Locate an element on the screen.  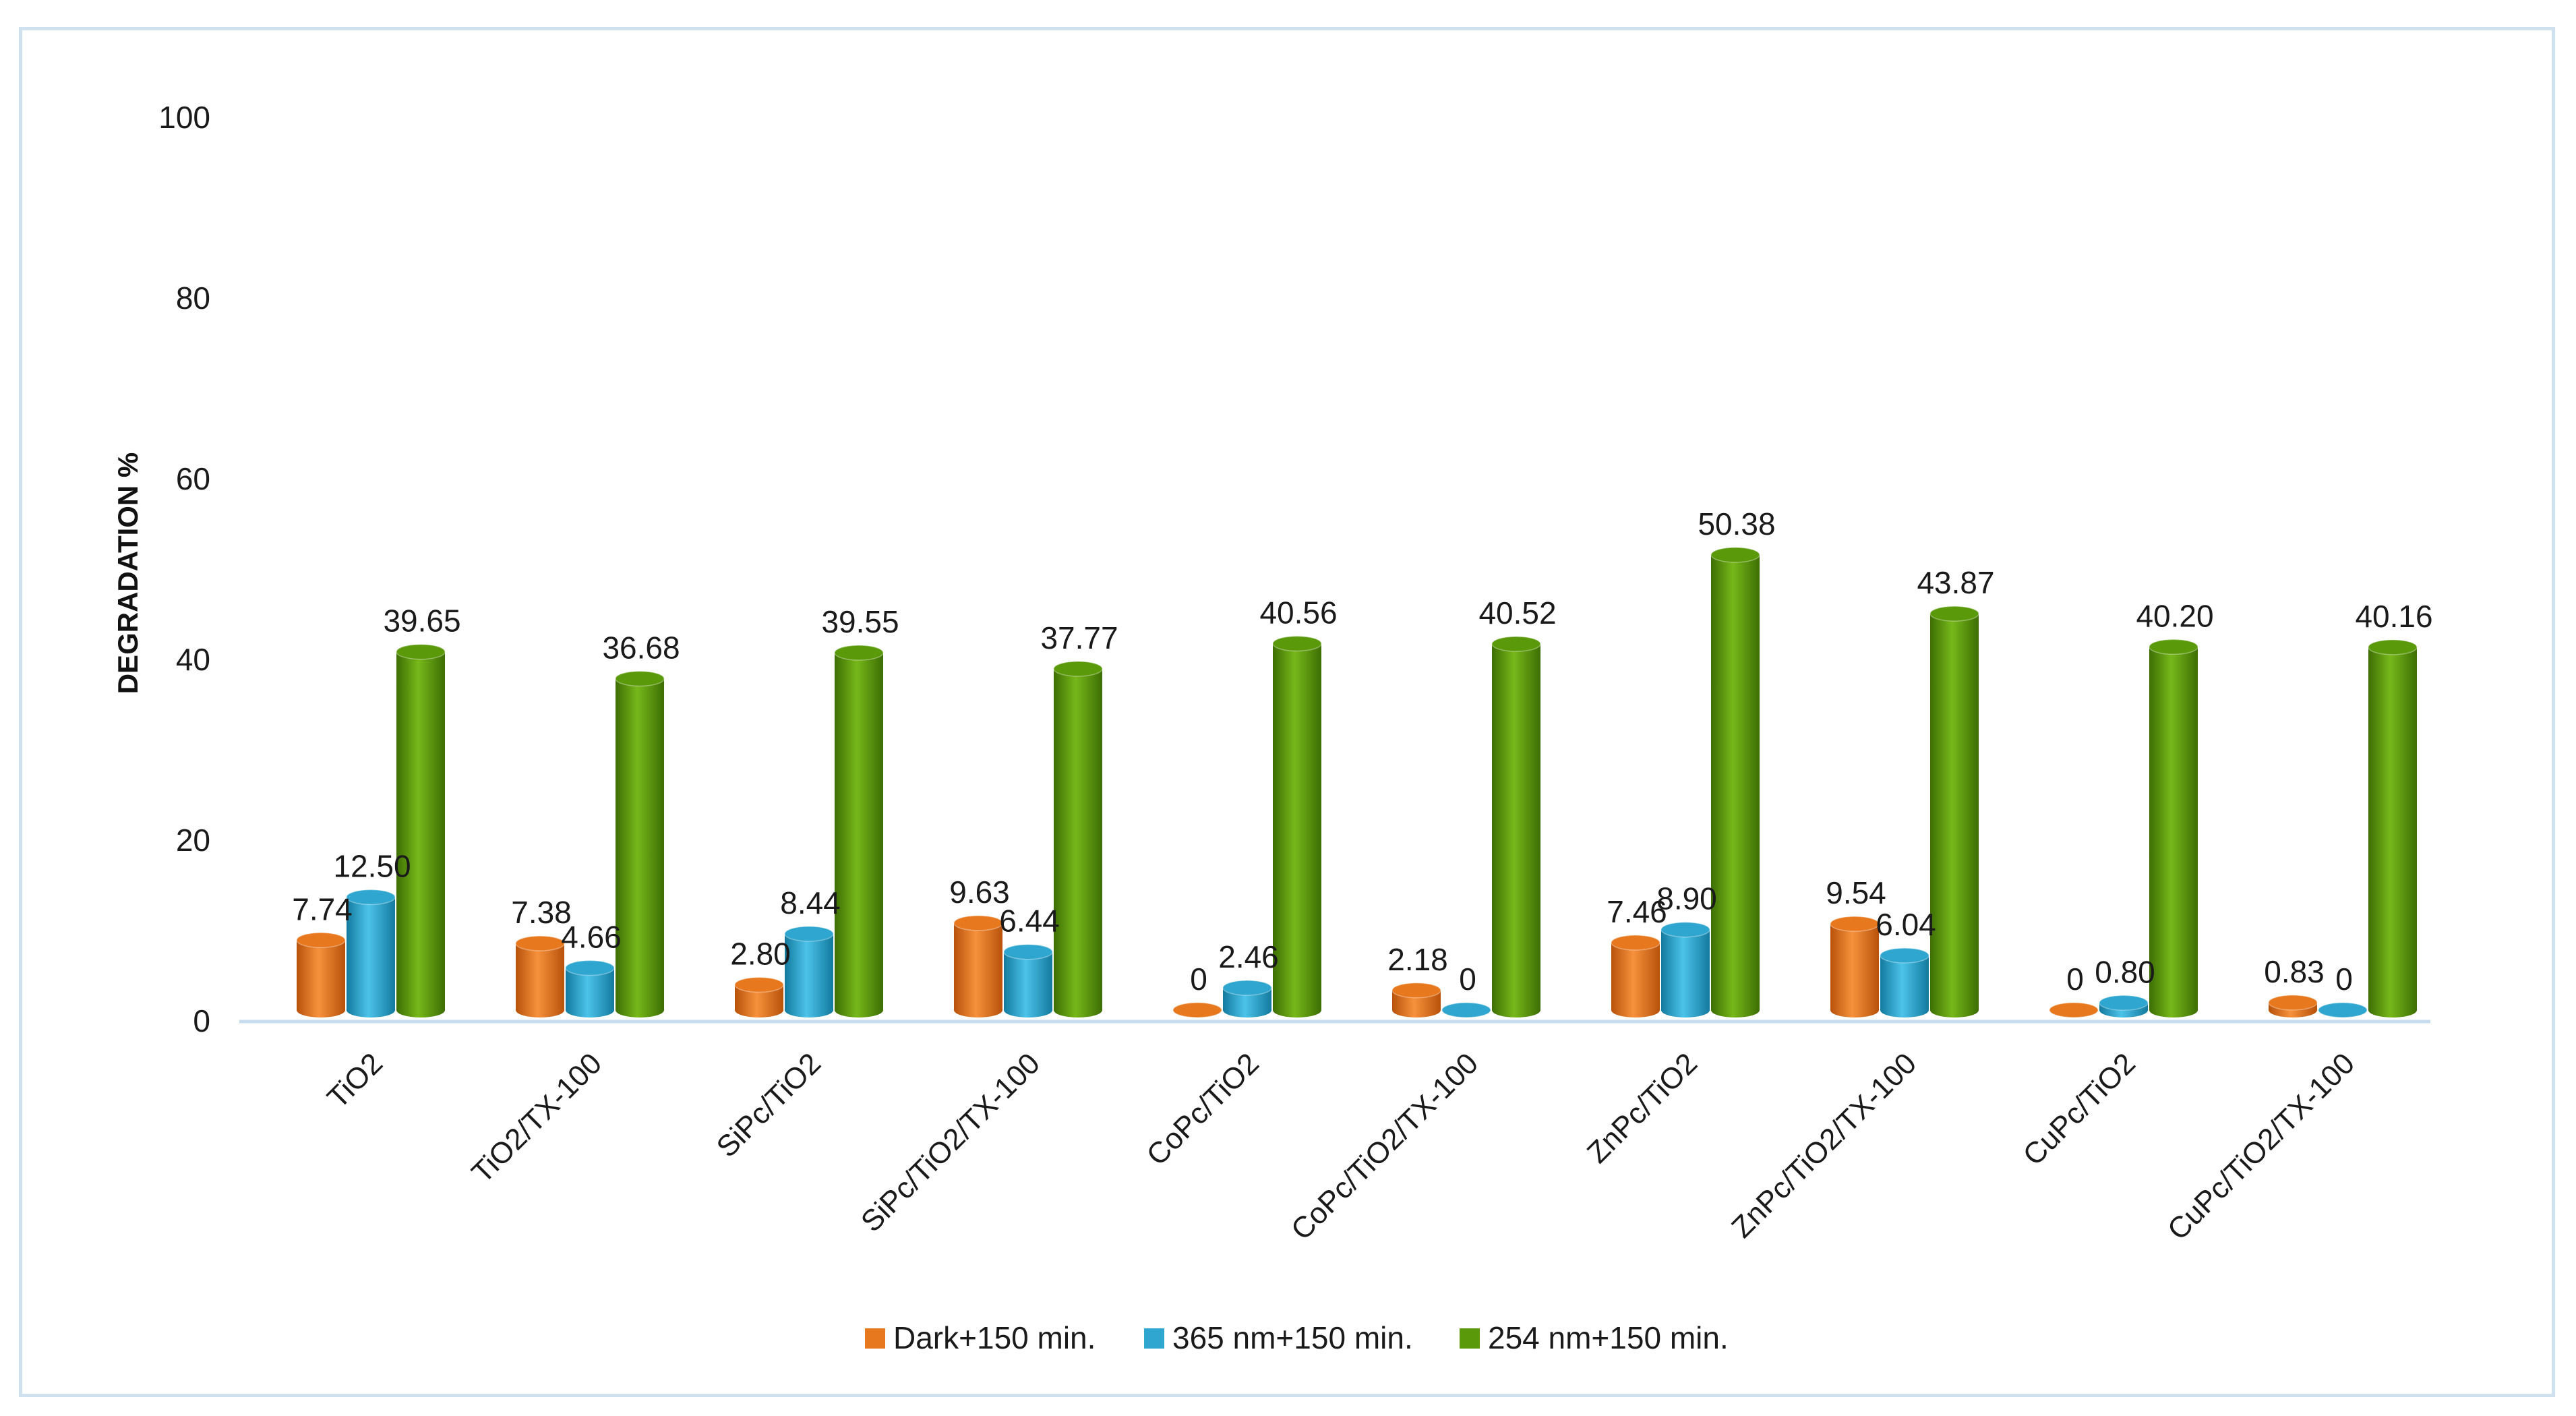
data-label: 0.83 is located at coordinates (2294, 971).